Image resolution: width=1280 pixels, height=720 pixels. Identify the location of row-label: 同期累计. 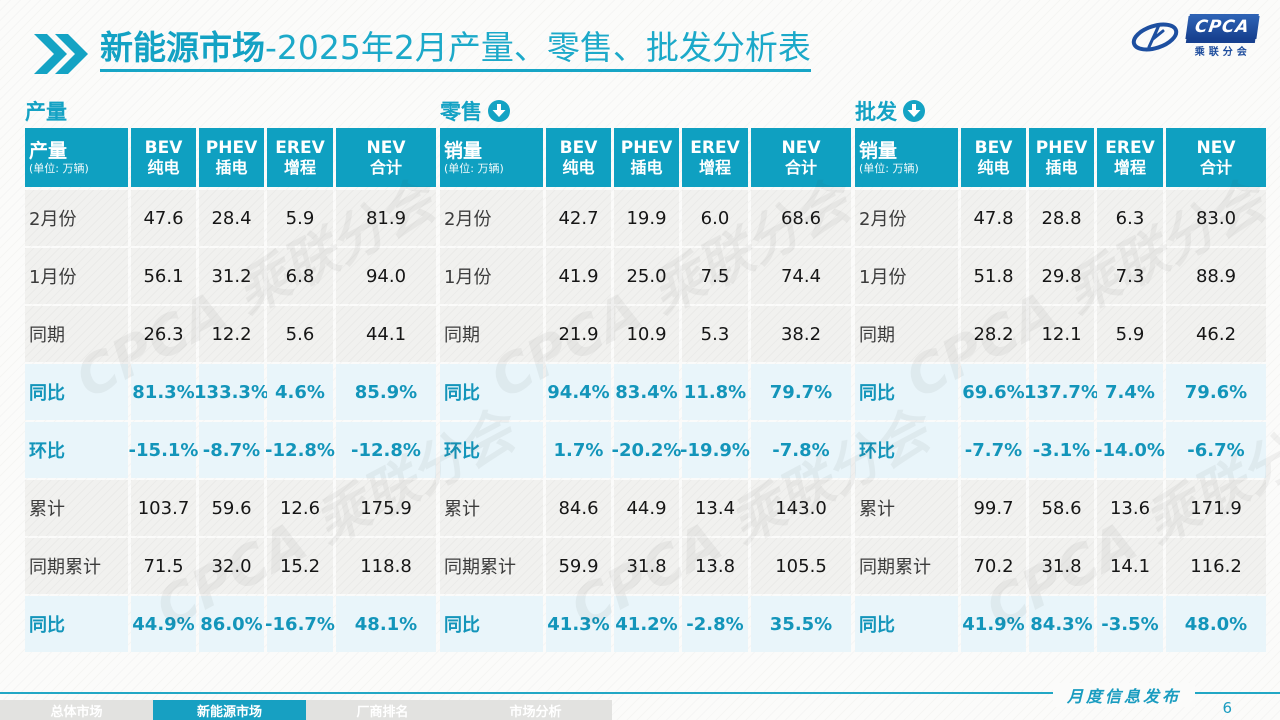
(491, 566).